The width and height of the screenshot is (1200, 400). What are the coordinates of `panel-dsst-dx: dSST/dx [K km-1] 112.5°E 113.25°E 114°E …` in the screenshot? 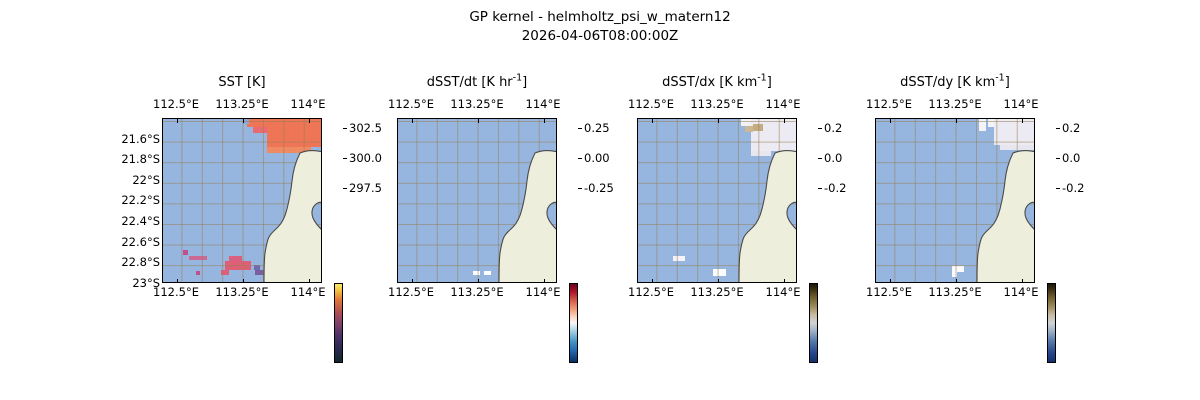 It's located at (737, 218).